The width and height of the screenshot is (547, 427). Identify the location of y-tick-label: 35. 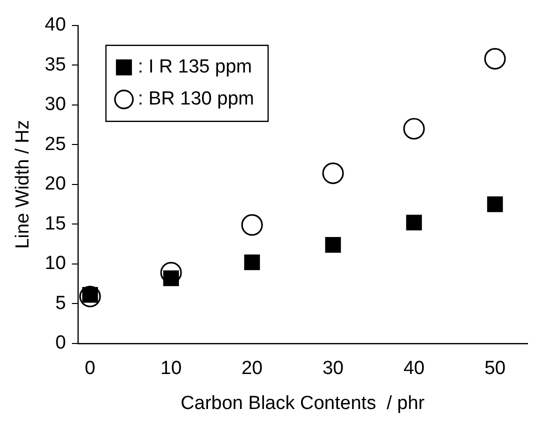
(55, 65).